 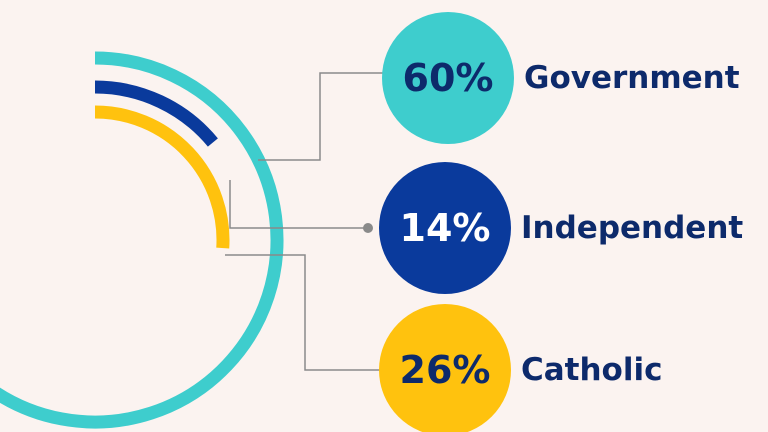 What do you see at coordinates (632, 78) in the screenshot?
I see `category-label: Government` at bounding box center [632, 78].